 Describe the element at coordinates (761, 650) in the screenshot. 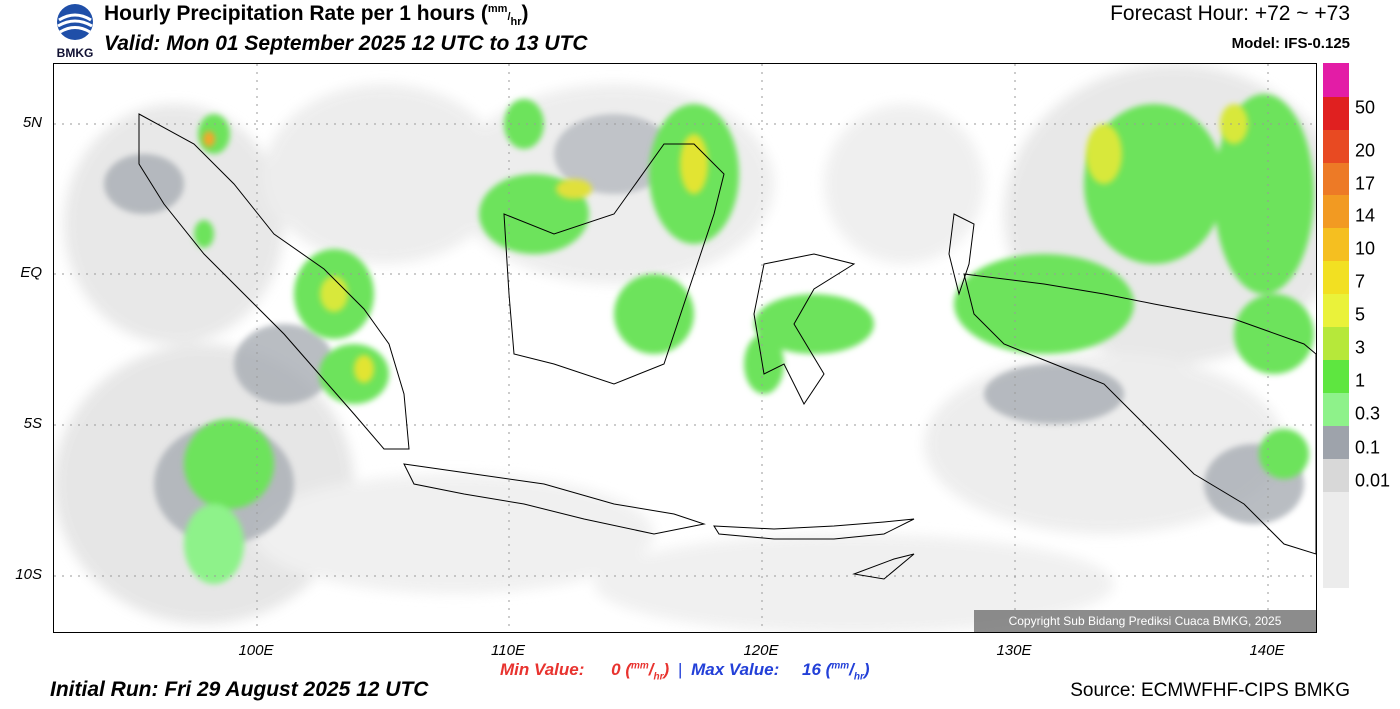

I see `lon-label-120e: 120E` at that location.